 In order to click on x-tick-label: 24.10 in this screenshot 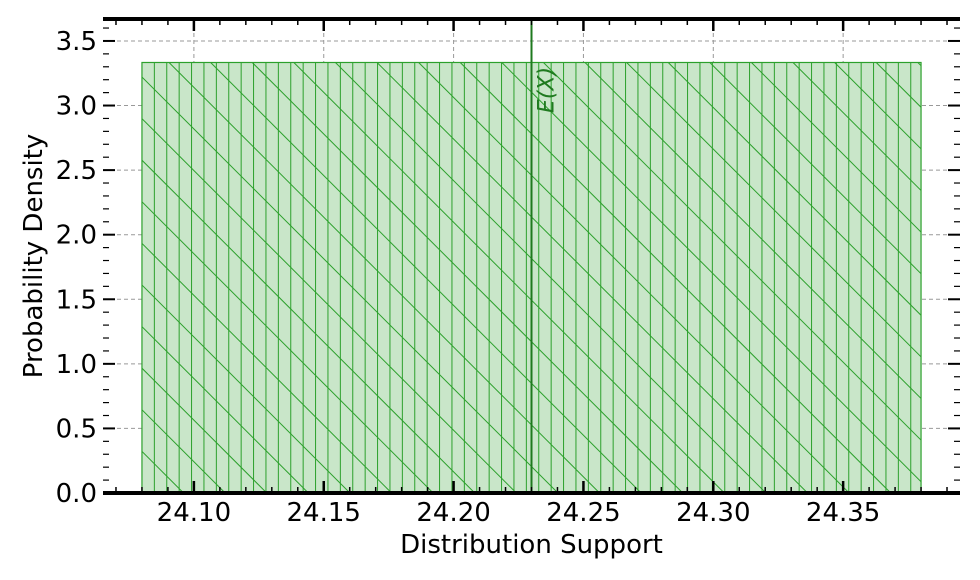, I will do `click(194, 513)`.